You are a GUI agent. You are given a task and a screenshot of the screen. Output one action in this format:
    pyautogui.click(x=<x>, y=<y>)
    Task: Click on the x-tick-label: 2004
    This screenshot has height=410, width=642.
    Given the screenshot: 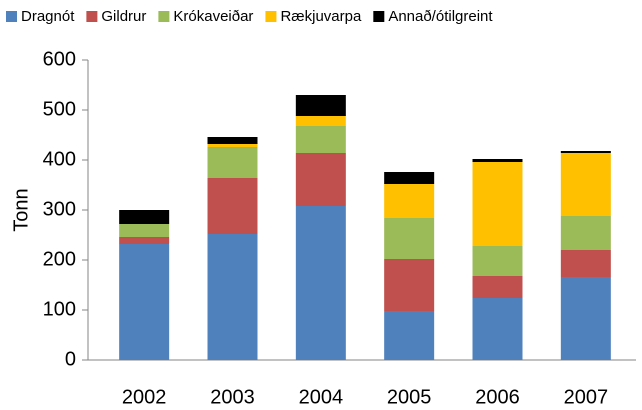 What is the action you would take?
    pyautogui.click(x=321, y=397)
    